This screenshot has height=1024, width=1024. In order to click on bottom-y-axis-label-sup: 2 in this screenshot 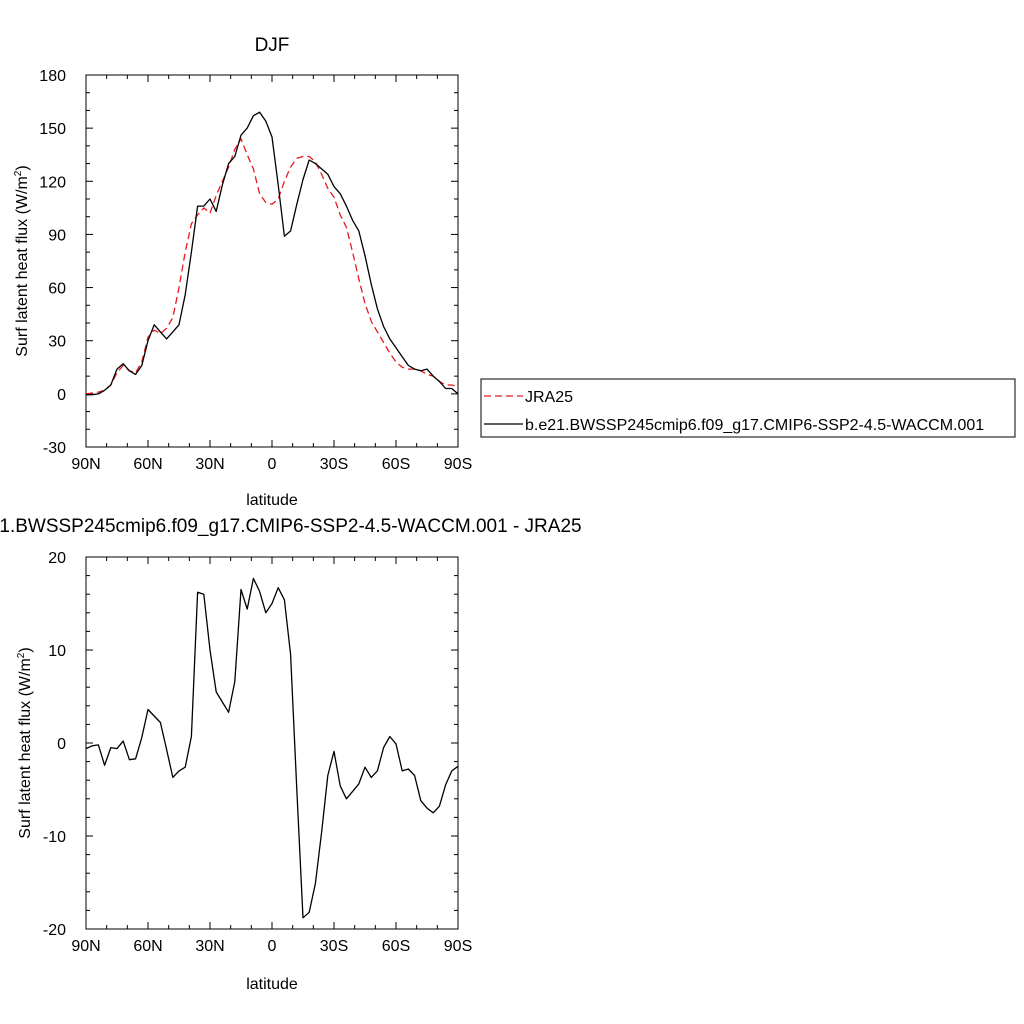, I will do `click(21, 655)`.